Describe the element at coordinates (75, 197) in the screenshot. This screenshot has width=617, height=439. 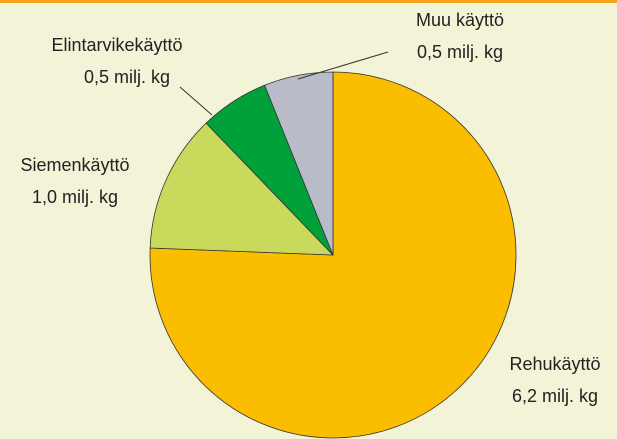
I see `value-label: 1,0 milj. kg` at that location.